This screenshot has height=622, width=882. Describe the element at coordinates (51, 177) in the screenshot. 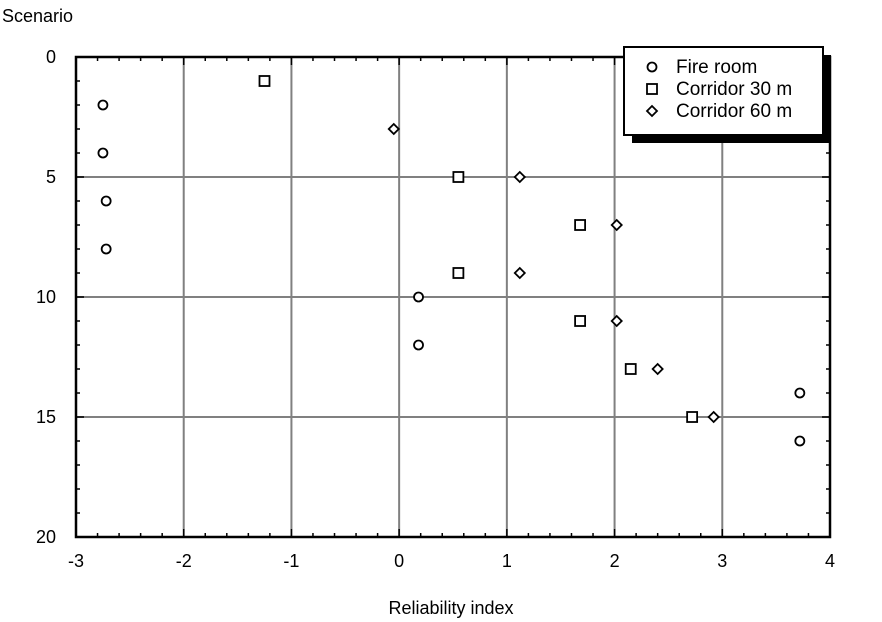

I see `y-tick-label: 5` at that location.